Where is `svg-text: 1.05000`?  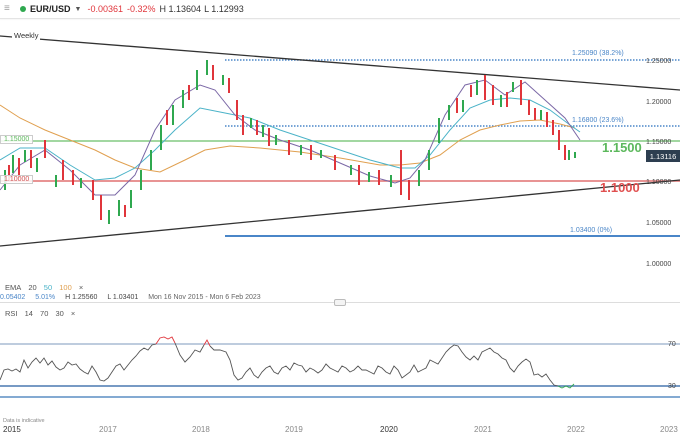
svg-text: 1.05000 is located at coordinates (658, 223).